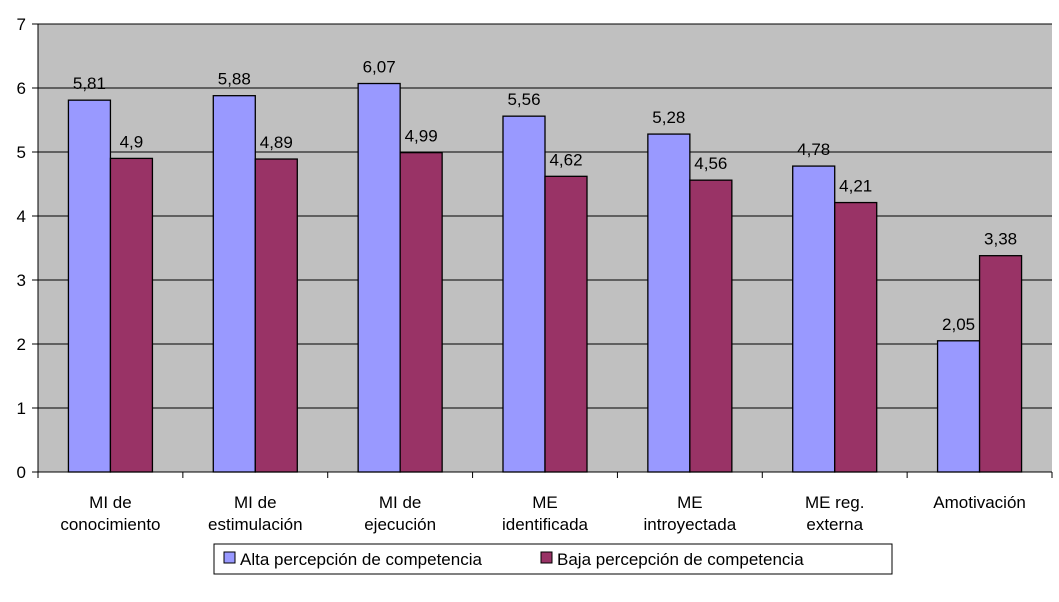 Image resolution: width=1059 pixels, height=602 pixels. Describe the element at coordinates (813, 149) in the screenshot. I see `data-label: 4,78` at that location.